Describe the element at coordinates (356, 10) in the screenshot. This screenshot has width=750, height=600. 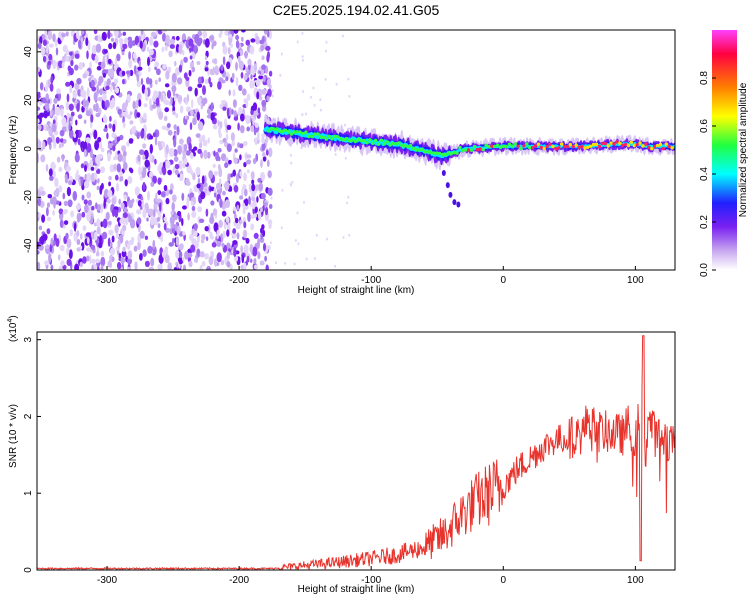
I see `figure-title: C2E5.2025.194.02.41.G05` at that location.